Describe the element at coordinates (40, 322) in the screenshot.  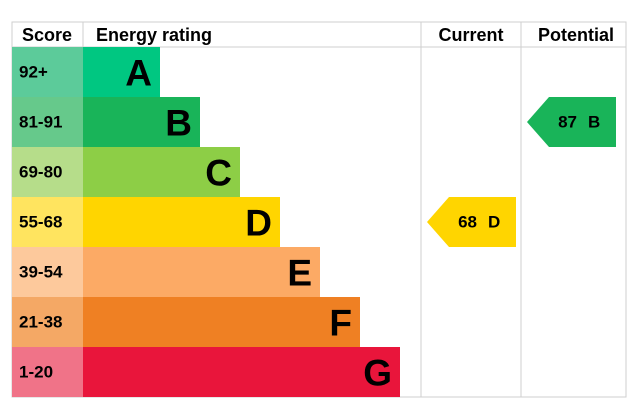
I see `score-label: 21-38` at that location.